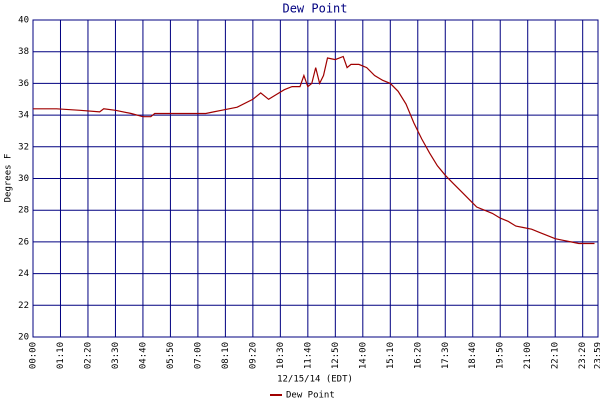 This screenshot has width=600, height=400. Describe the element at coordinates (226, 355) in the screenshot. I see `x-tick-label: 08:10` at that location.